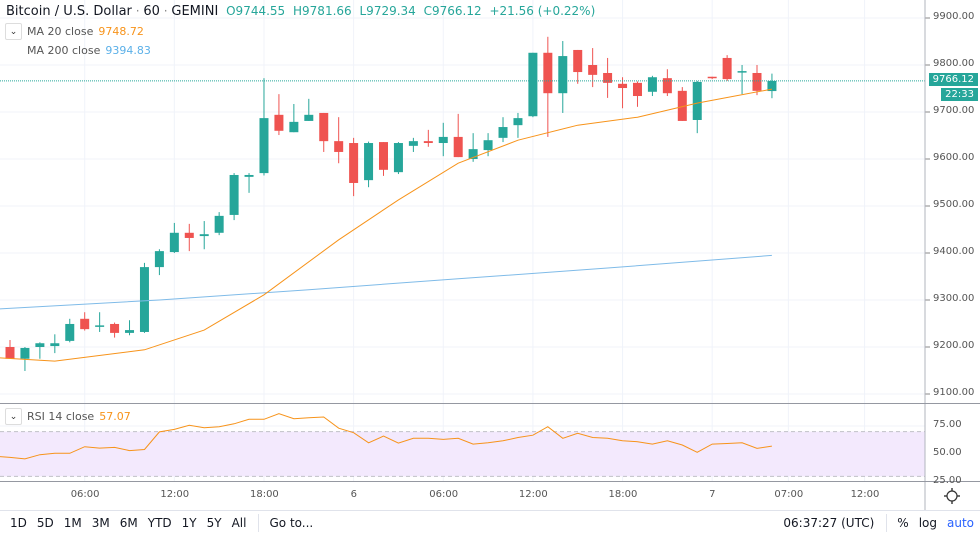 This screenshot has height=535, width=980. Describe the element at coordinates (214, 523) in the screenshot. I see `range-5y: 5Y` at that location.